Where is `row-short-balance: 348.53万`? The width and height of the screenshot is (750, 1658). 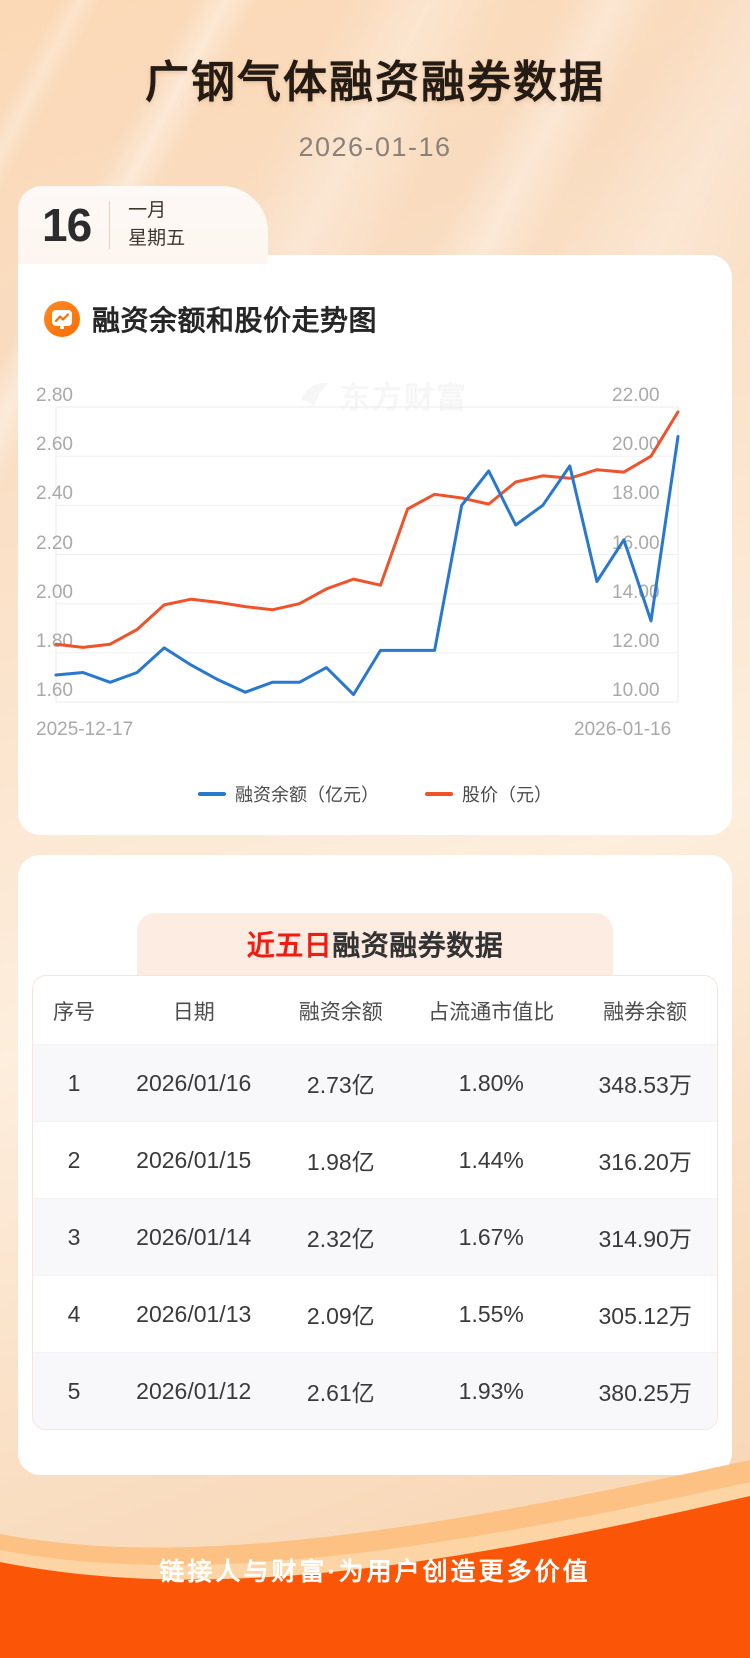 row-short-balance: 348.53万 is located at coordinates (645, 1083).